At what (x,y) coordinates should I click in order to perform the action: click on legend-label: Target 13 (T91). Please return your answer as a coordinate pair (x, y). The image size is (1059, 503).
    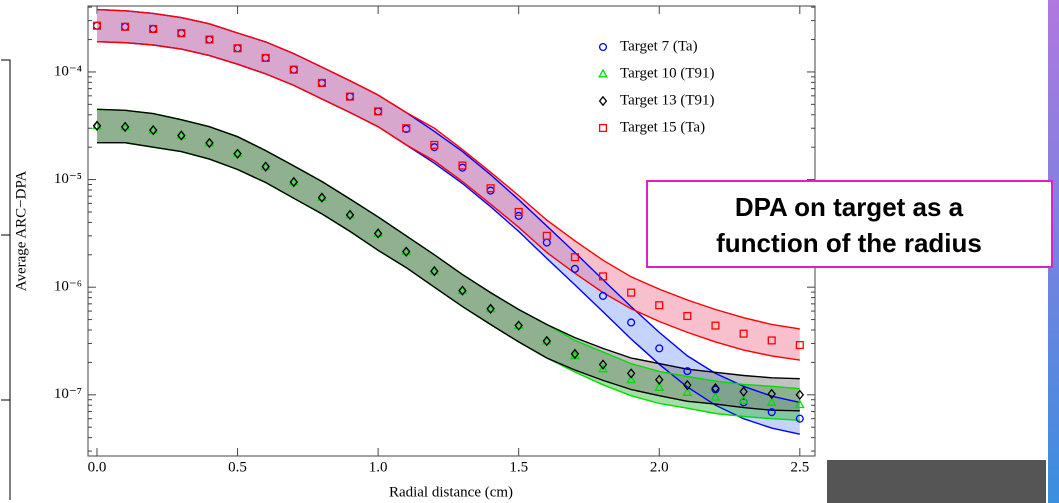
    Looking at the image, I should click on (667, 100).